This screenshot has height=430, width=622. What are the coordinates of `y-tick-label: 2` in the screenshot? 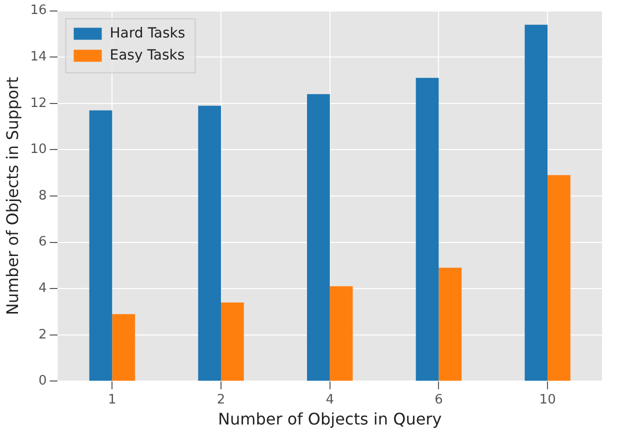 It's located at (42, 334).